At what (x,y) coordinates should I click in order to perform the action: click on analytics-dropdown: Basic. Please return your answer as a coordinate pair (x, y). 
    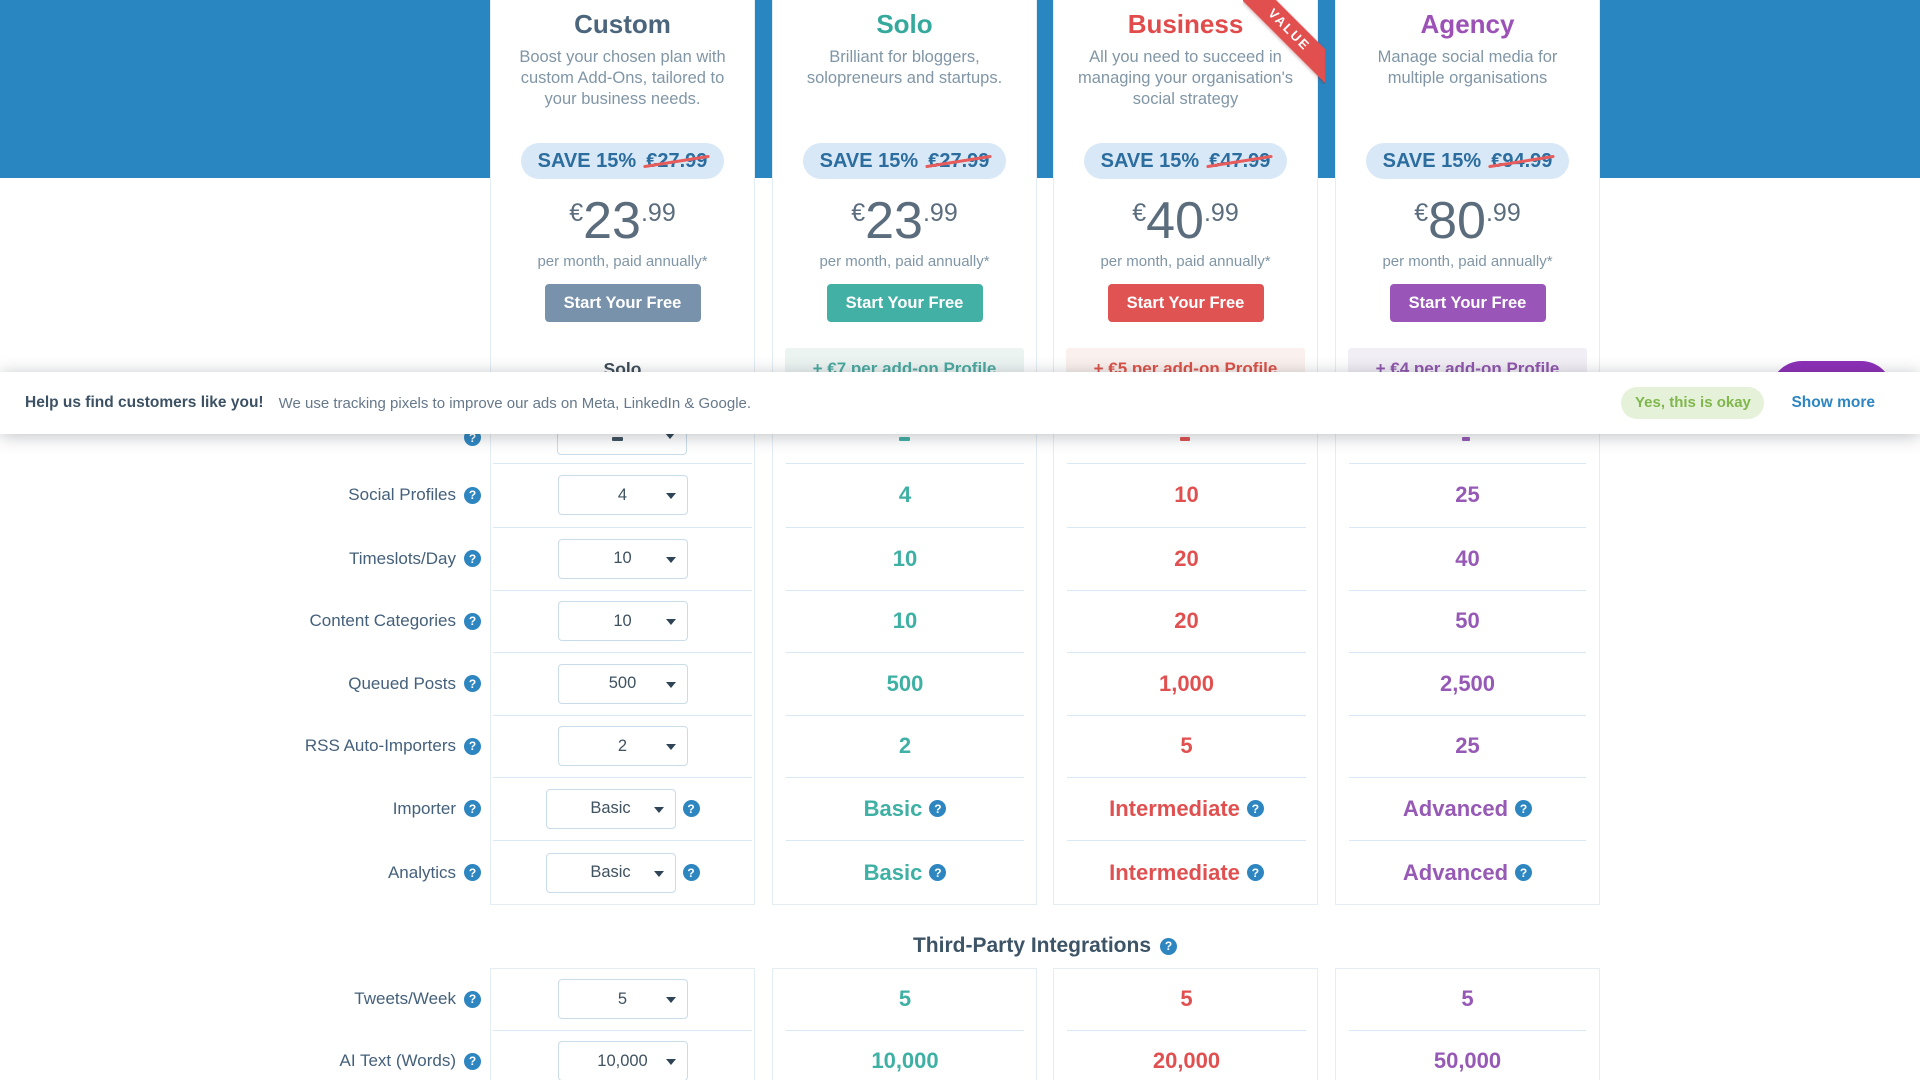
    Looking at the image, I should click on (610, 872).